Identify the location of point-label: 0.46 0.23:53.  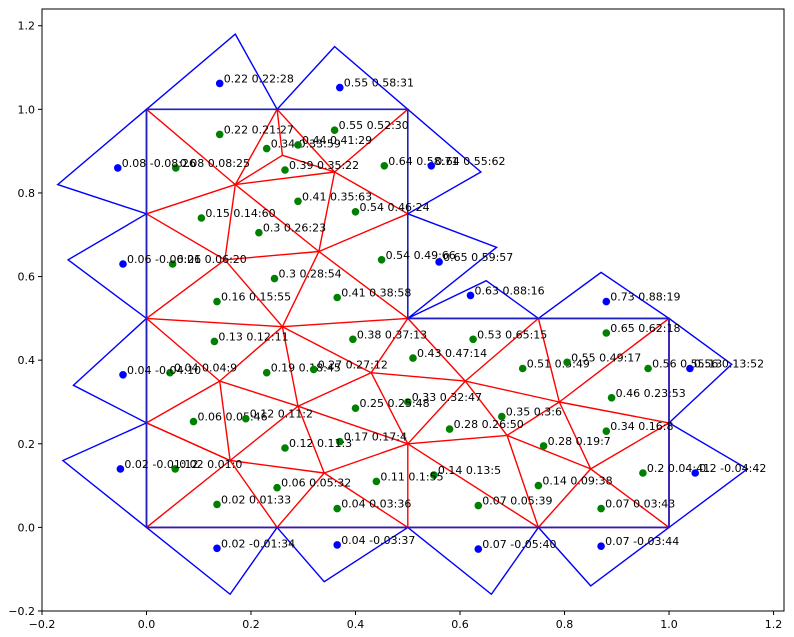
(651, 393).